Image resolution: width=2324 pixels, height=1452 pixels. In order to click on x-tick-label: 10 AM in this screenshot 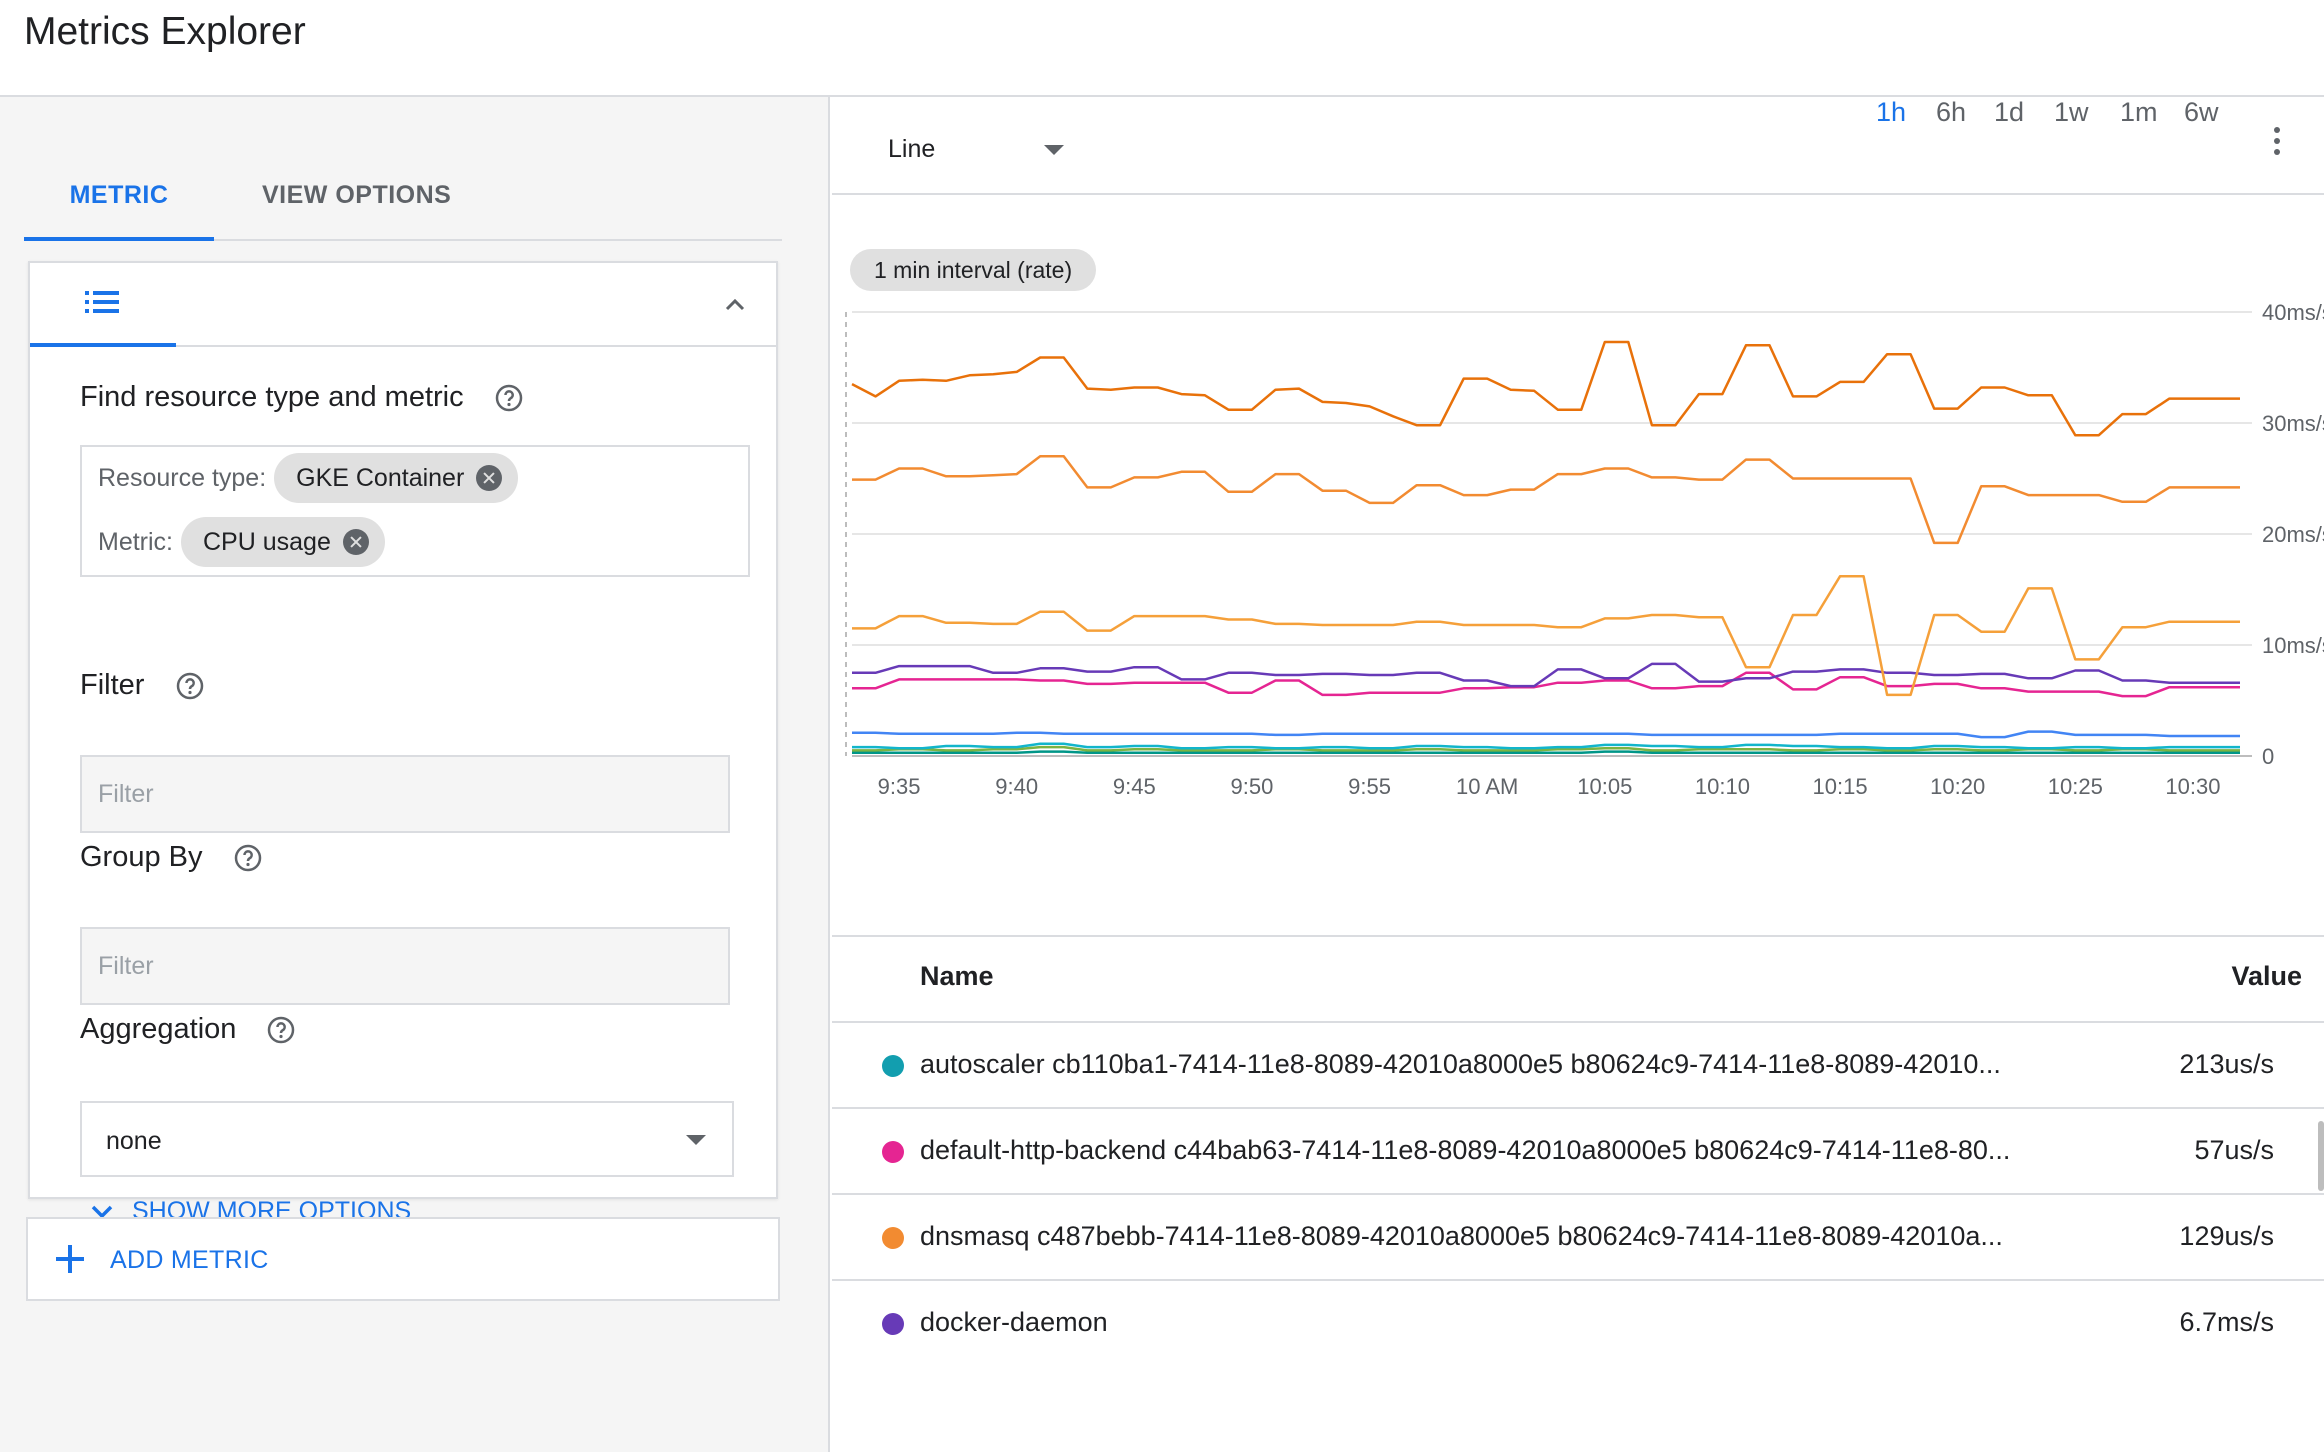, I will do `click(1487, 786)`.